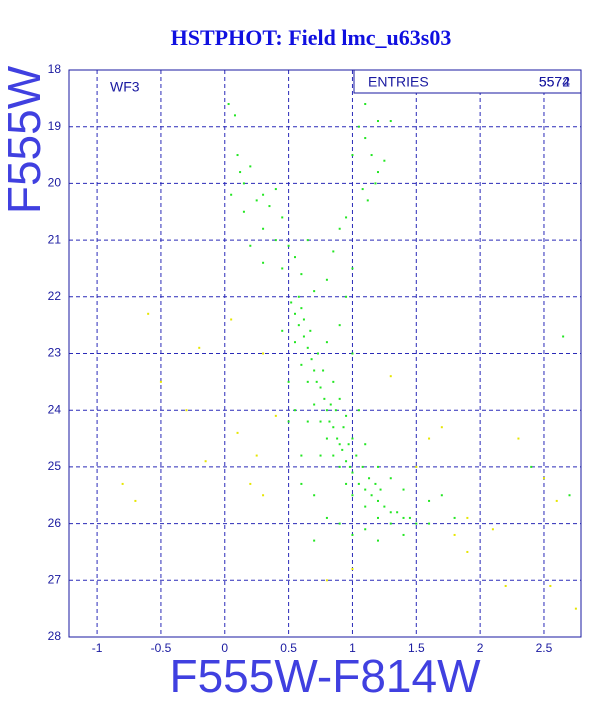 Image resolution: width=612 pixels, height=709 pixels. Describe the element at coordinates (544, 648) in the screenshot. I see `x-tick-label: 2.5` at that location.